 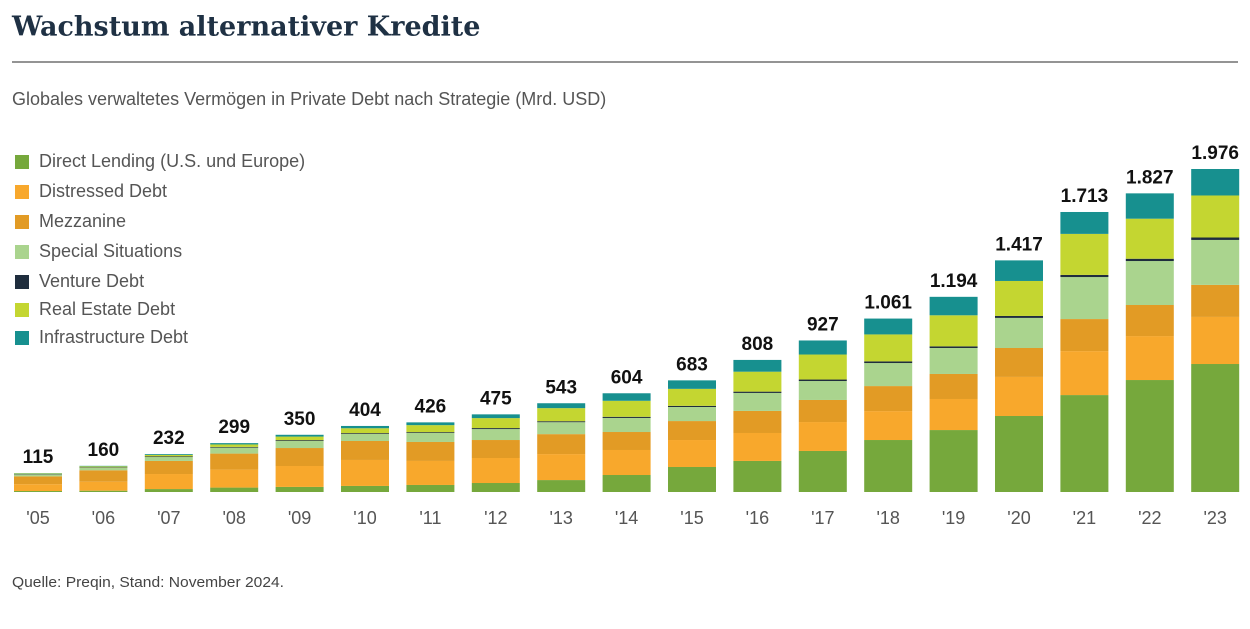 What do you see at coordinates (110, 251) in the screenshot?
I see `legend-label: Special Situations` at bounding box center [110, 251].